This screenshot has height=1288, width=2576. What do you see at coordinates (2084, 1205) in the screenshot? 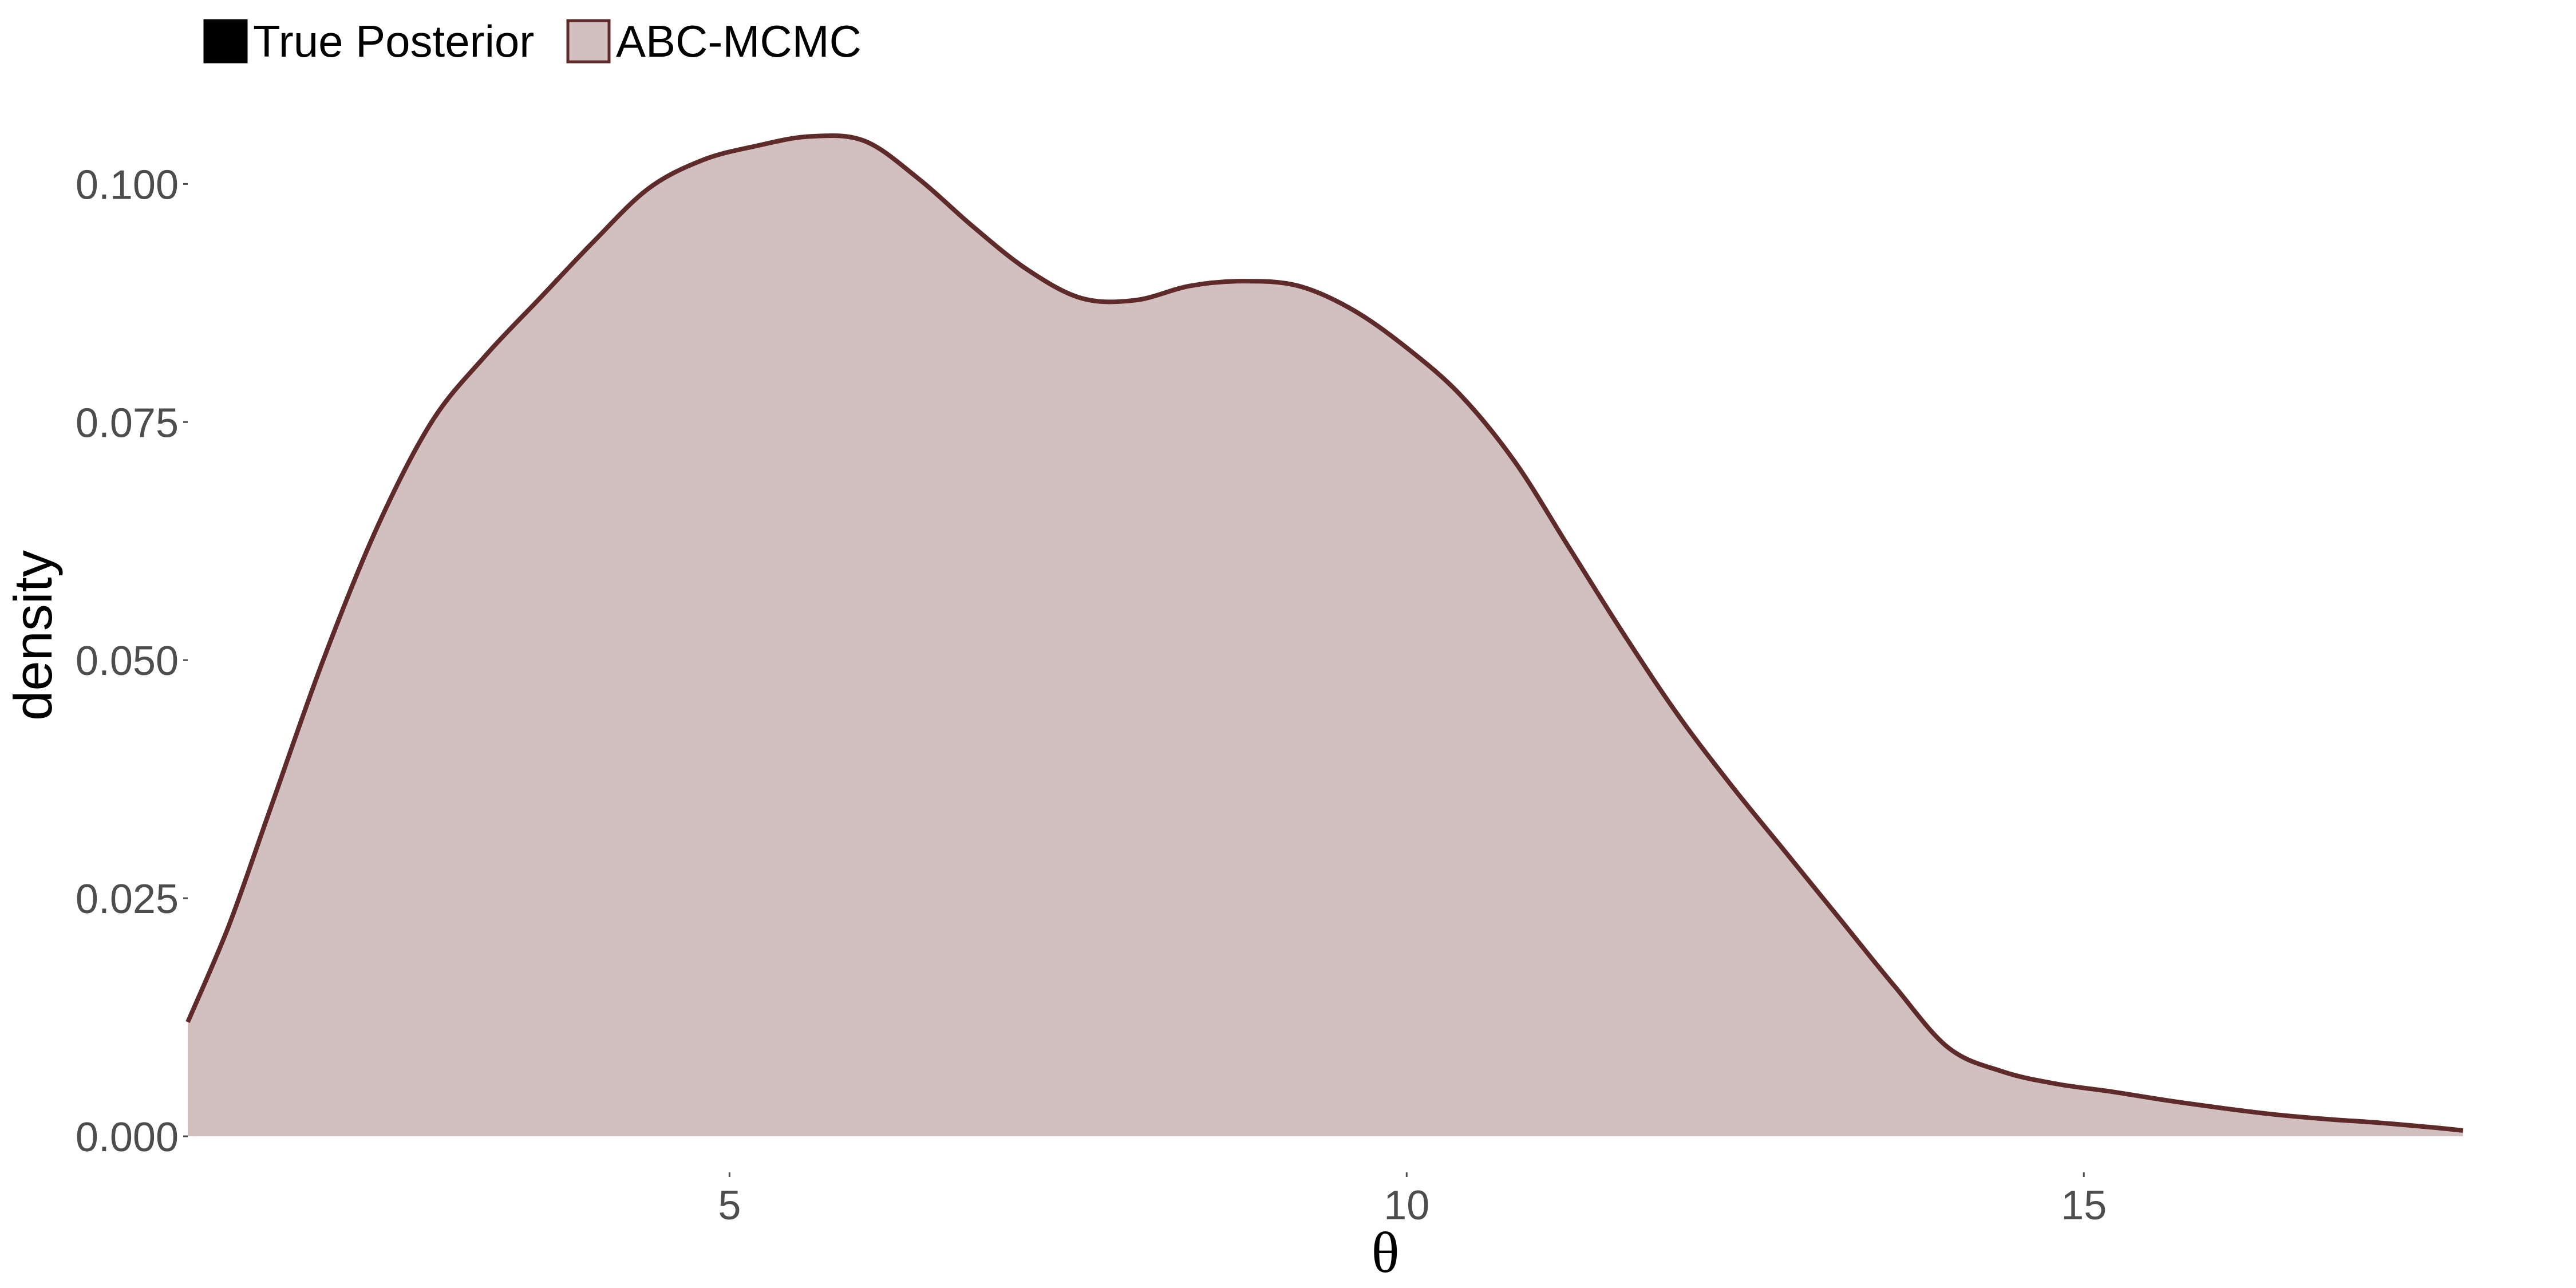
I see `x-tick-label: 15` at bounding box center [2084, 1205].